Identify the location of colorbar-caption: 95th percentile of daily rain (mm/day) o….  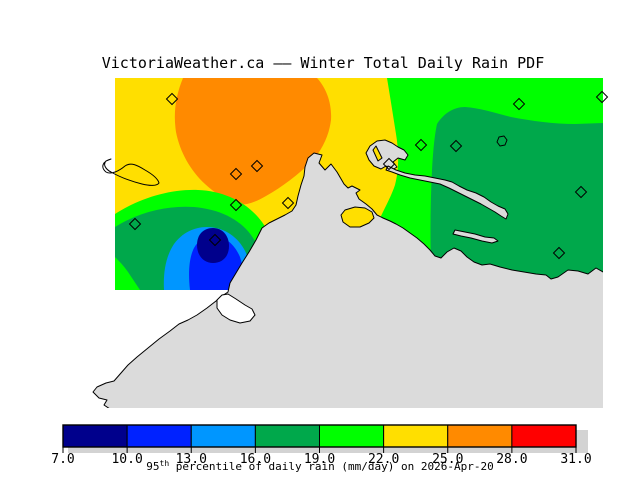
(319, 466).